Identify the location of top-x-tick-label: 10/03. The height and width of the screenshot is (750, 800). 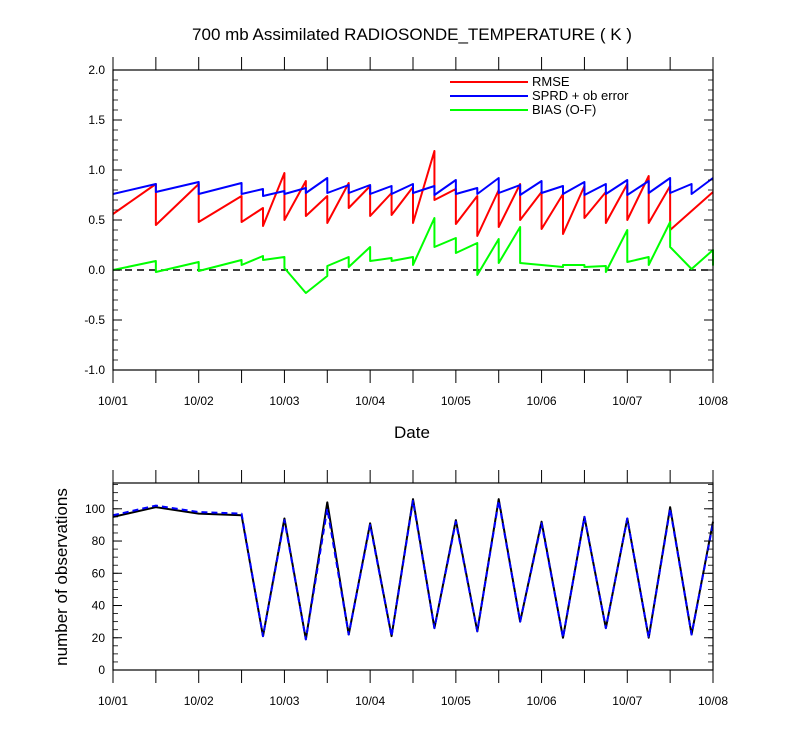
(284, 401).